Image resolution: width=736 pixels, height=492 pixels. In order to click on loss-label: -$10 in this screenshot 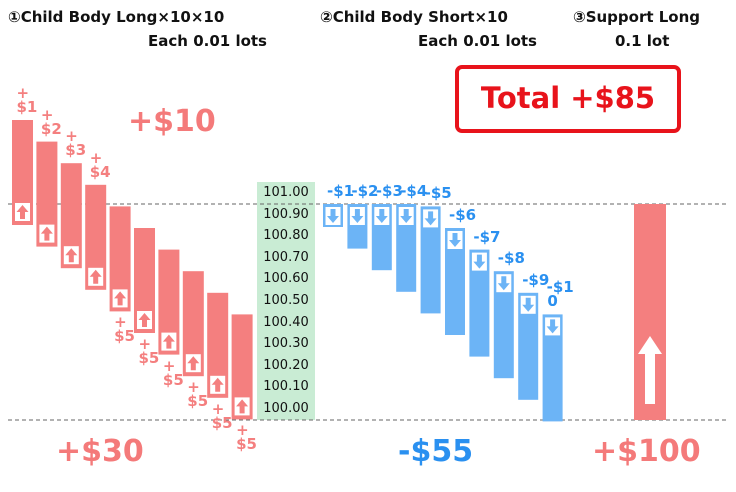, I will do `click(560, 294)`.